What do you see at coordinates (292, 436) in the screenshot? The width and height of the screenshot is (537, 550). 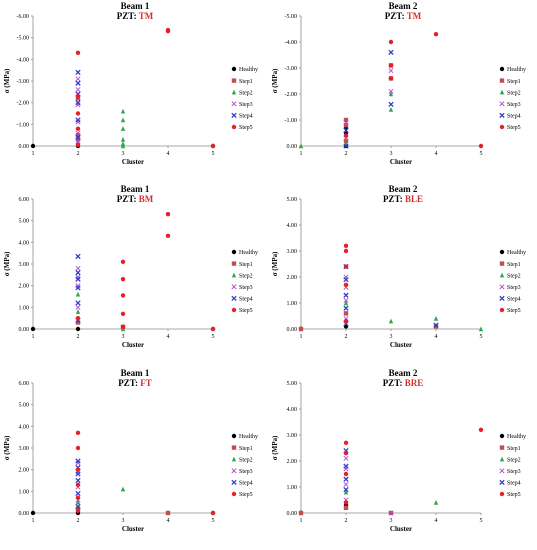 I see `y-tick-label: 3.00` at bounding box center [292, 436].